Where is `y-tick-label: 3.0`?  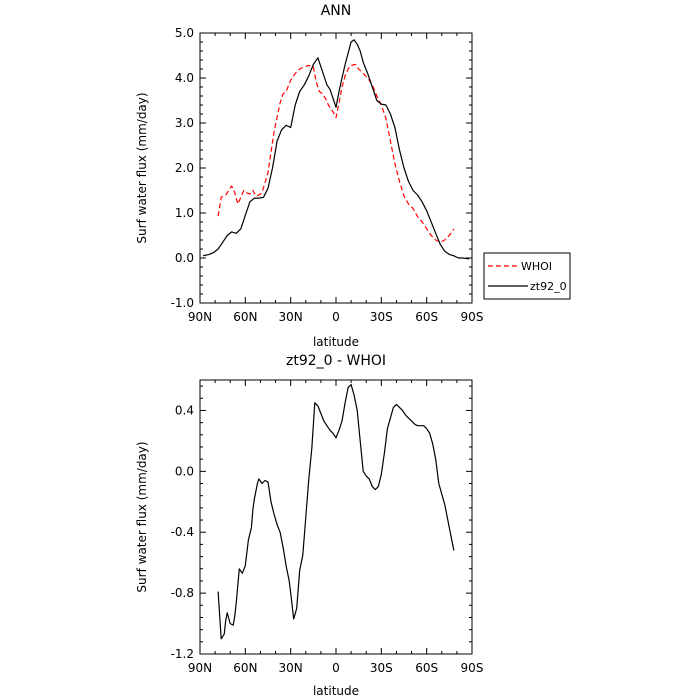
y-tick-label: 3.0 is located at coordinates (184, 123).